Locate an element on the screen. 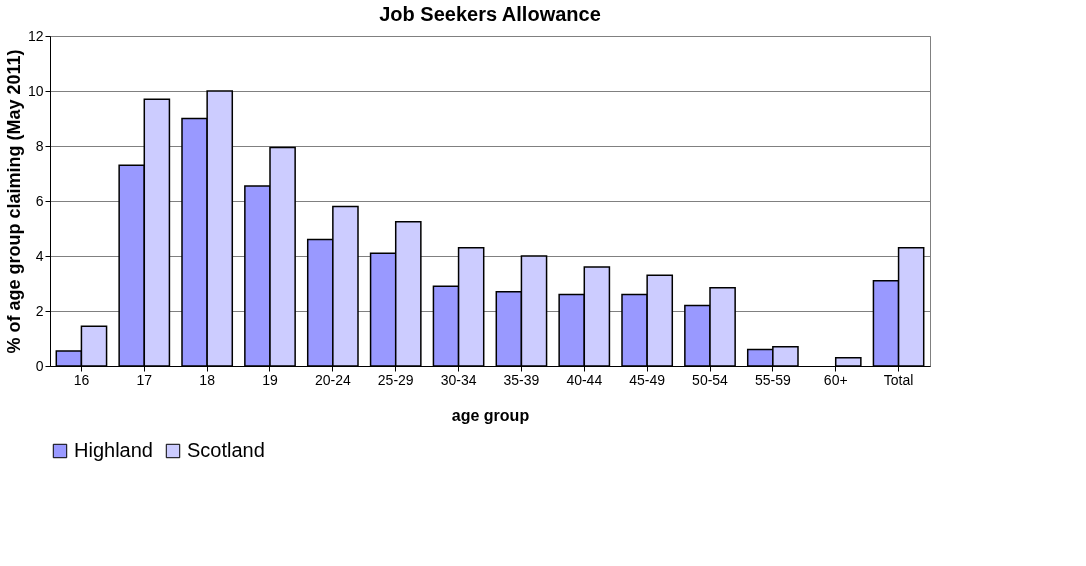 The width and height of the screenshot is (1086, 566). x-tick-label: 60+ is located at coordinates (835, 379).